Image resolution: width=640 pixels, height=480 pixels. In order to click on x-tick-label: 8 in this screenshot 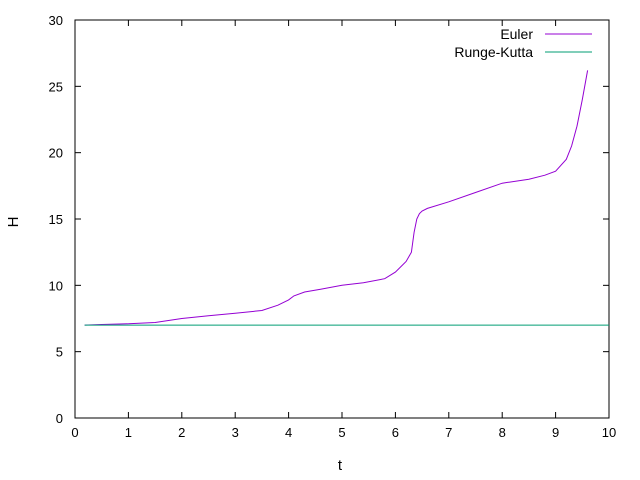, I will do `click(502, 432)`.